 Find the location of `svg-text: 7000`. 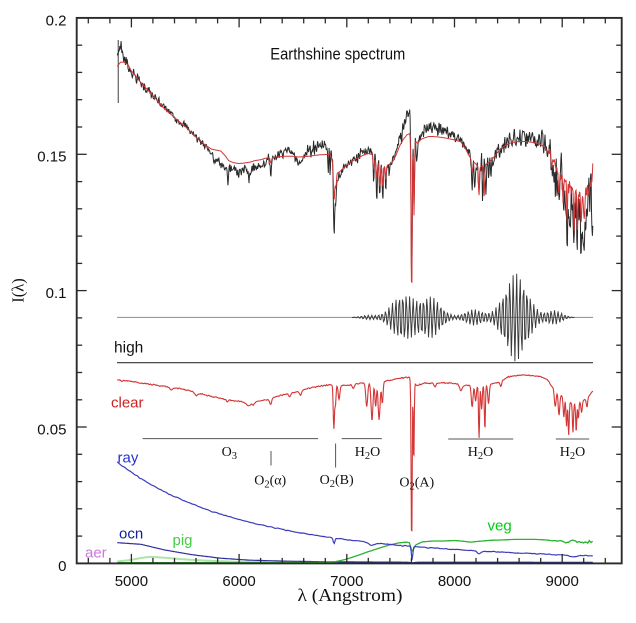

svg-text: 7000 is located at coordinates (346, 581).